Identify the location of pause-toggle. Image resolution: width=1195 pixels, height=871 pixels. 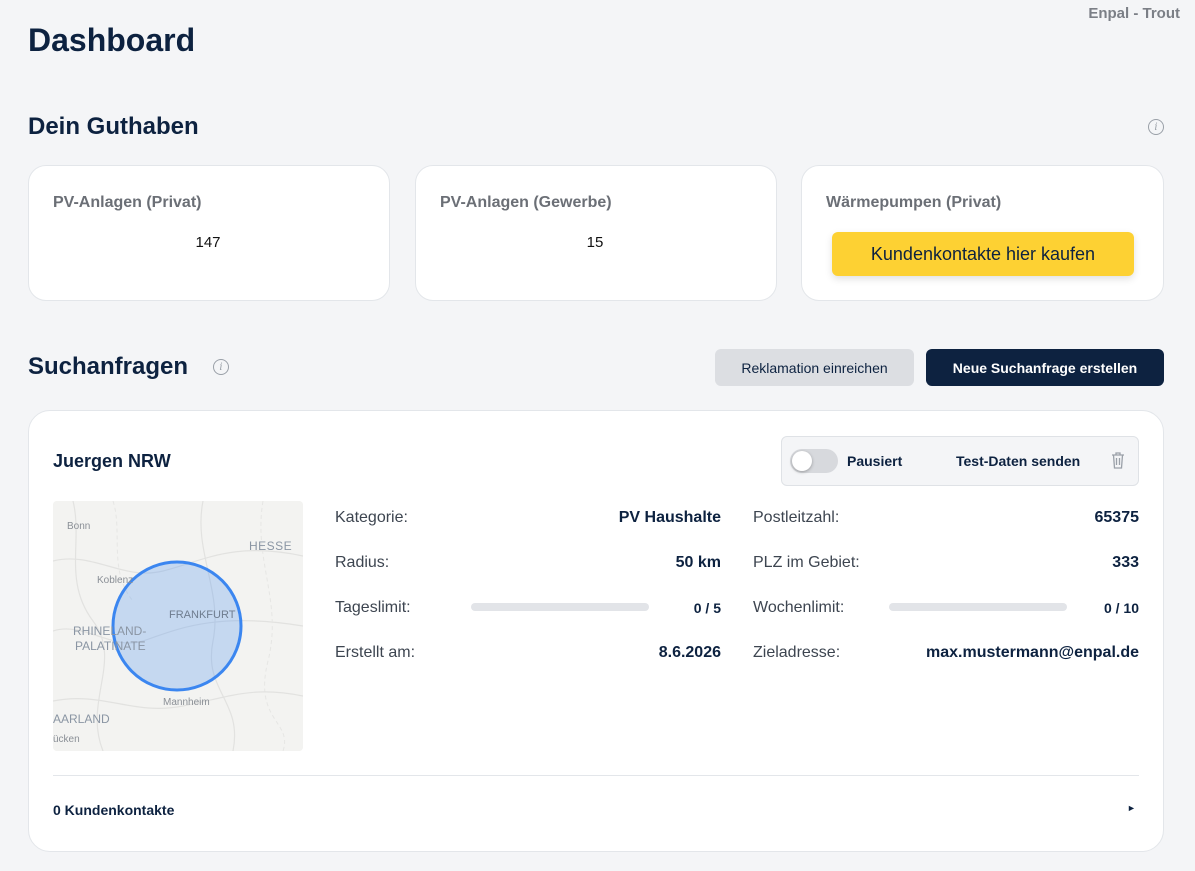
(814, 461).